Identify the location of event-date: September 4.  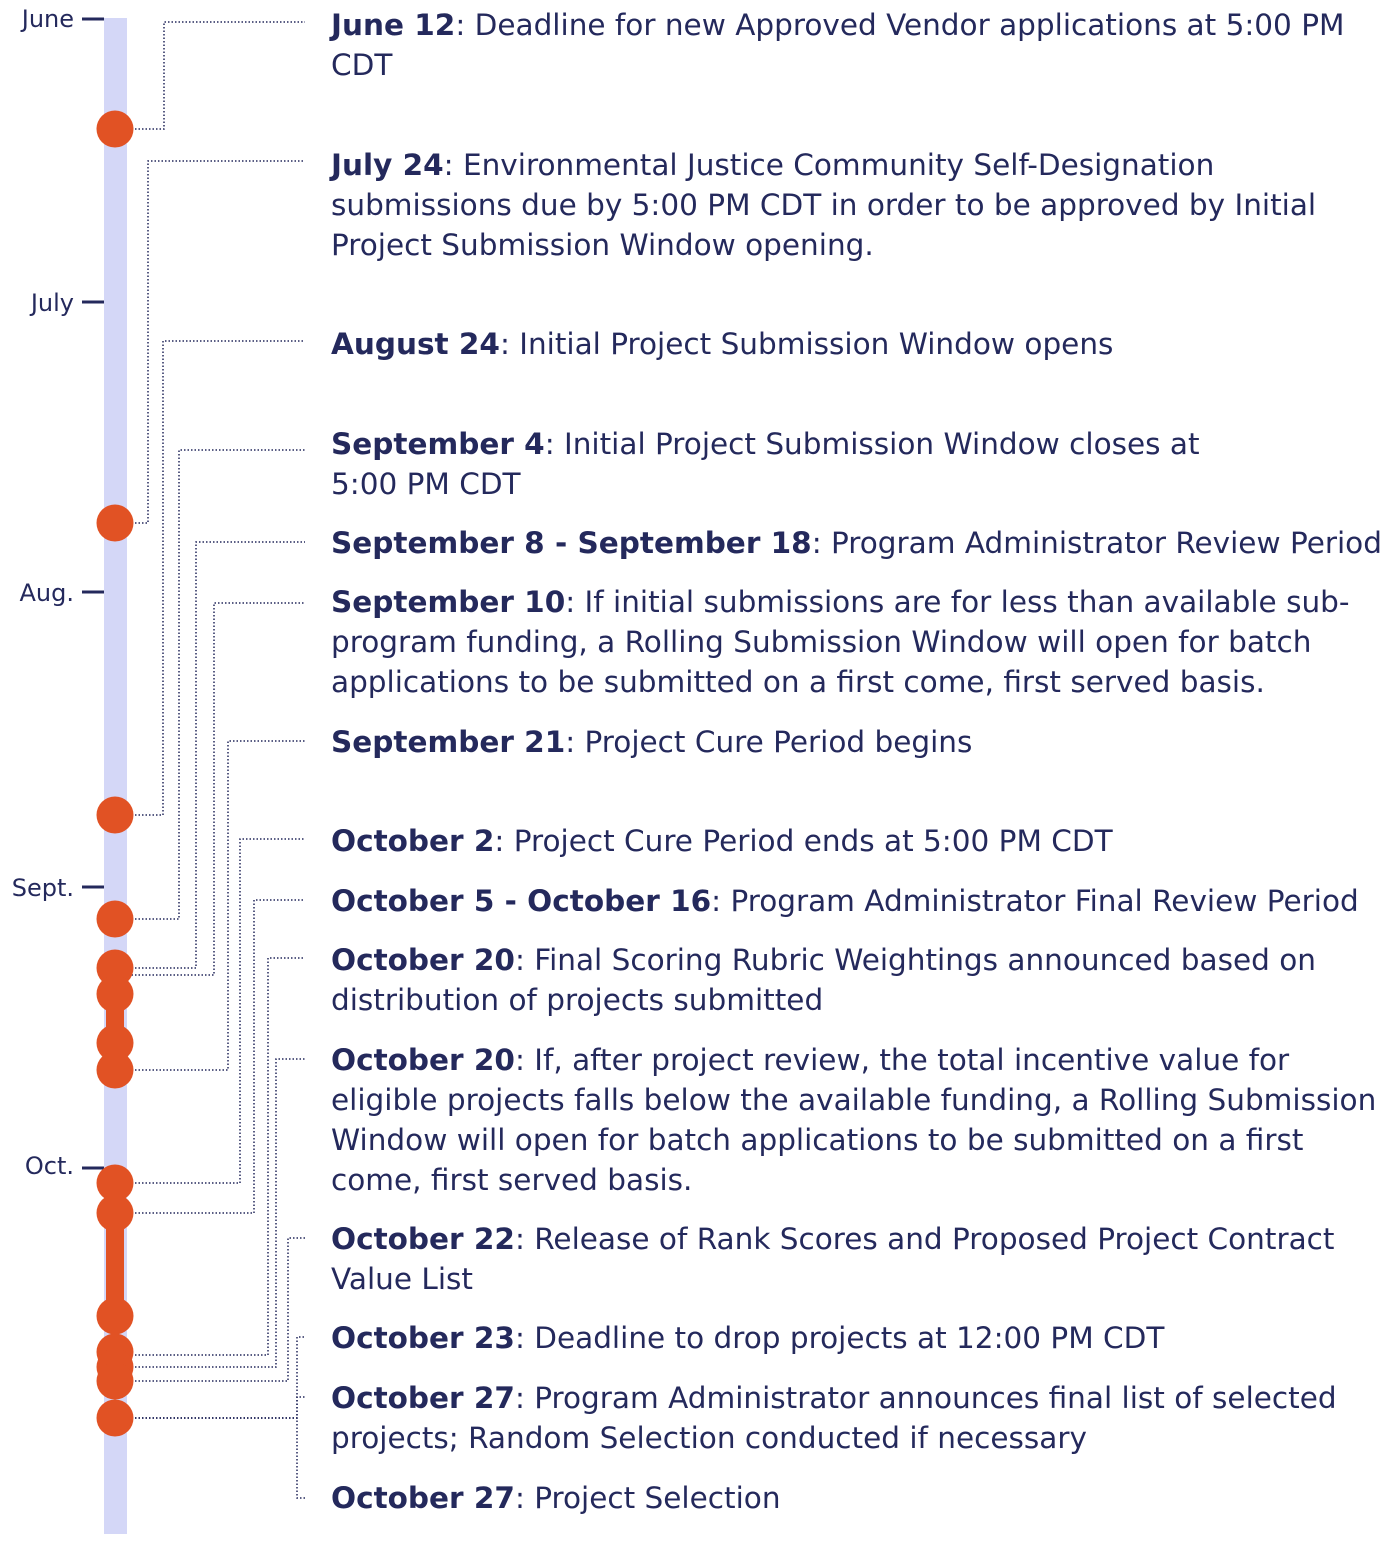
(438, 444).